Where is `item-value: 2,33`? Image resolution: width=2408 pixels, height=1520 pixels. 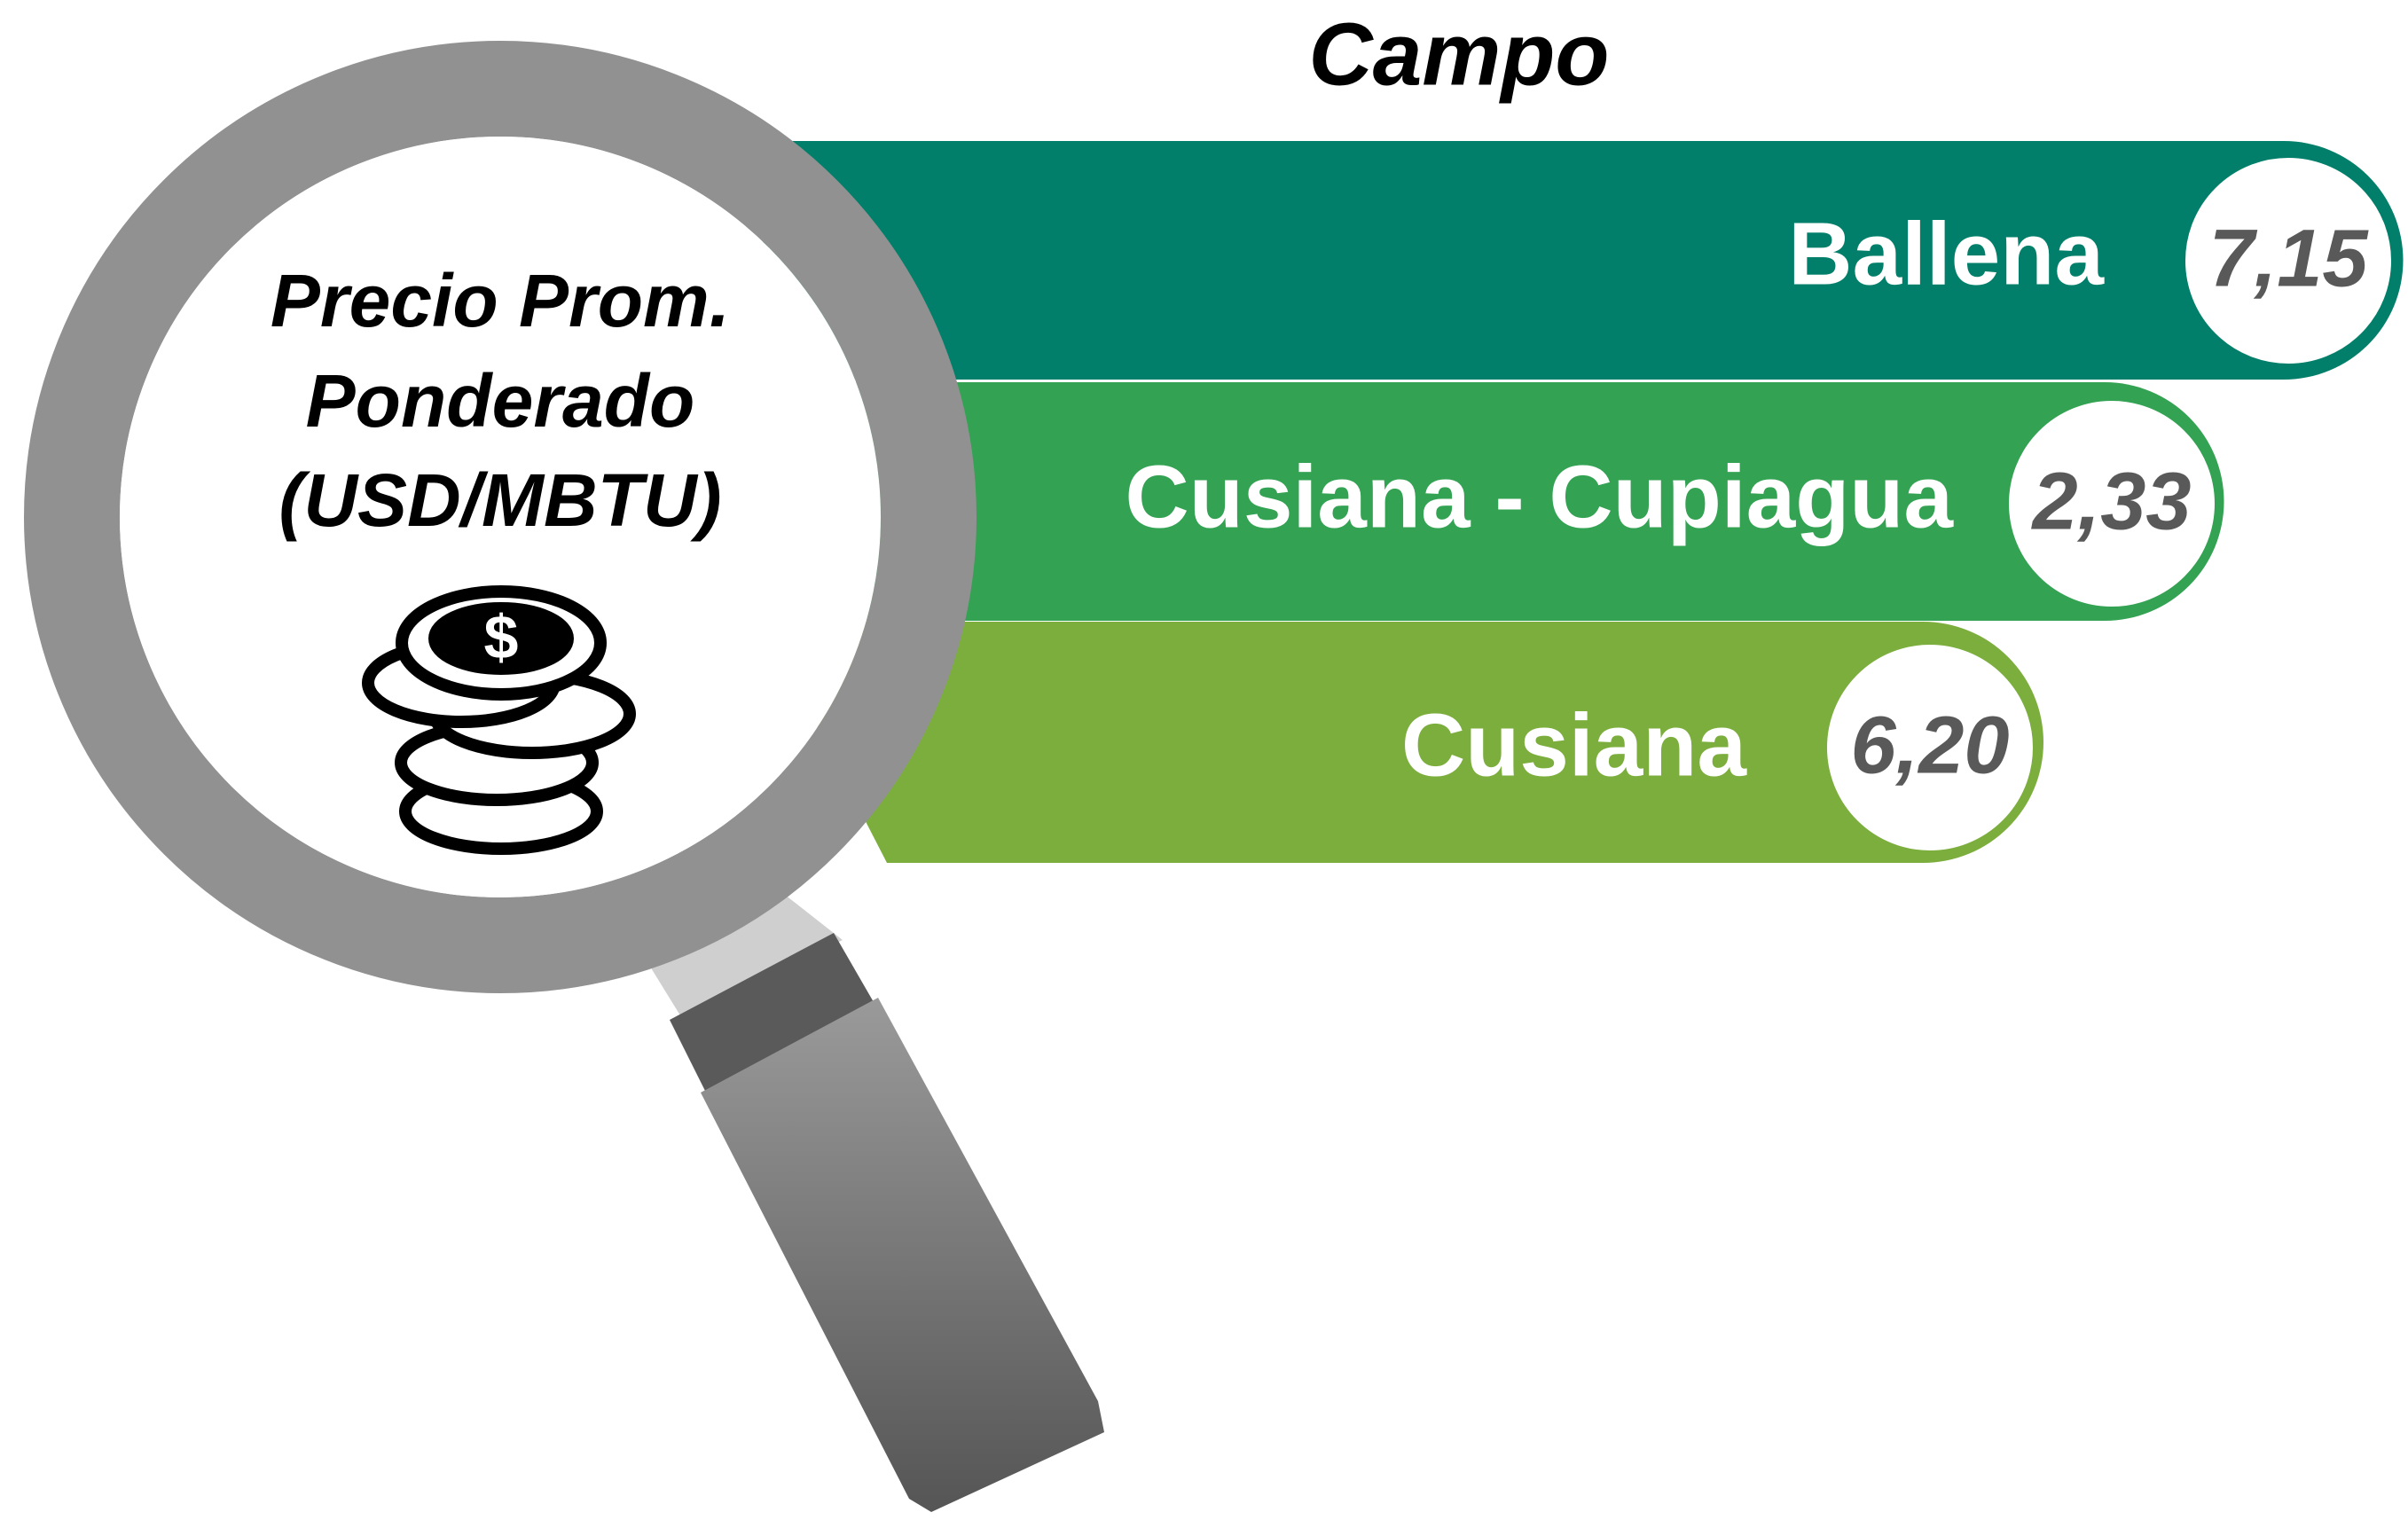 item-value: 2,33 is located at coordinates (2110, 501).